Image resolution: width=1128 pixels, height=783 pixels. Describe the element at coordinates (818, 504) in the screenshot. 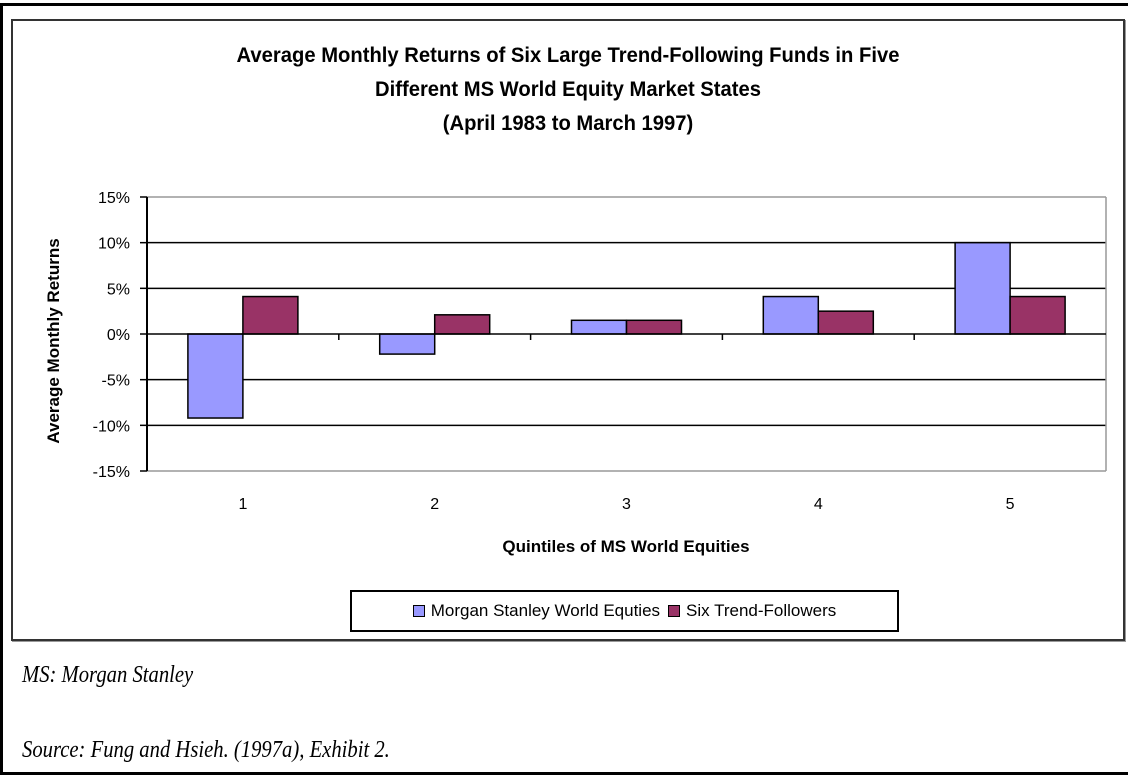

I see `x-tick-label: 4` at that location.